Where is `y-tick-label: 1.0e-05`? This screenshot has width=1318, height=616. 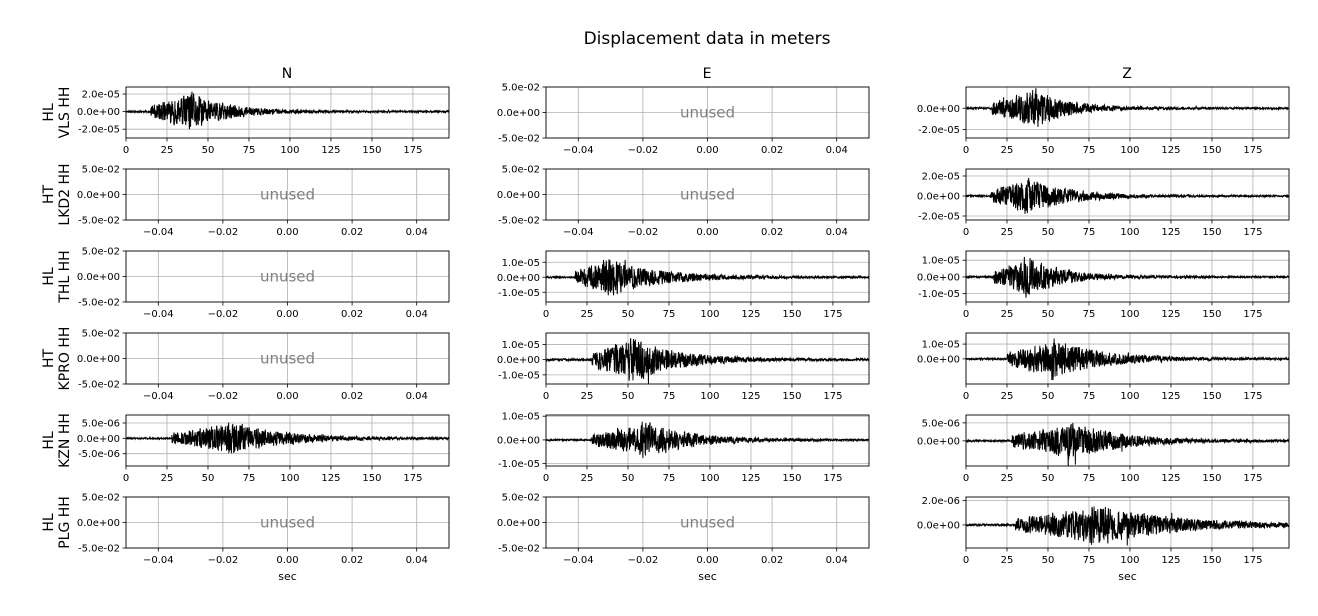
y-tick-label: 1.0e-05 is located at coordinates (521, 417).